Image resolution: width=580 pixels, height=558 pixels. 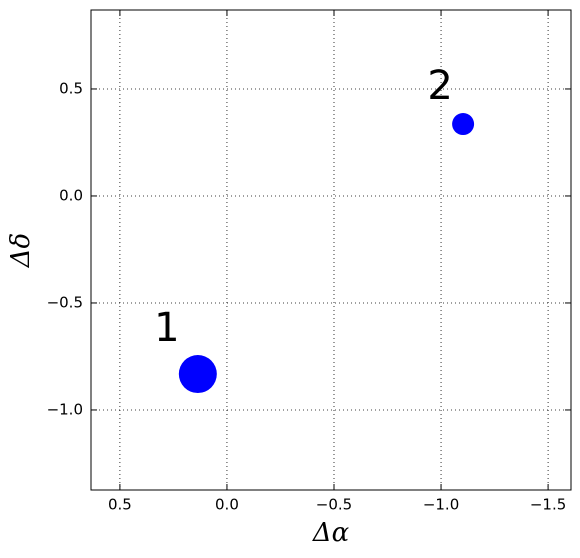 I want to click on point-label: 2, so click(x=439, y=86).